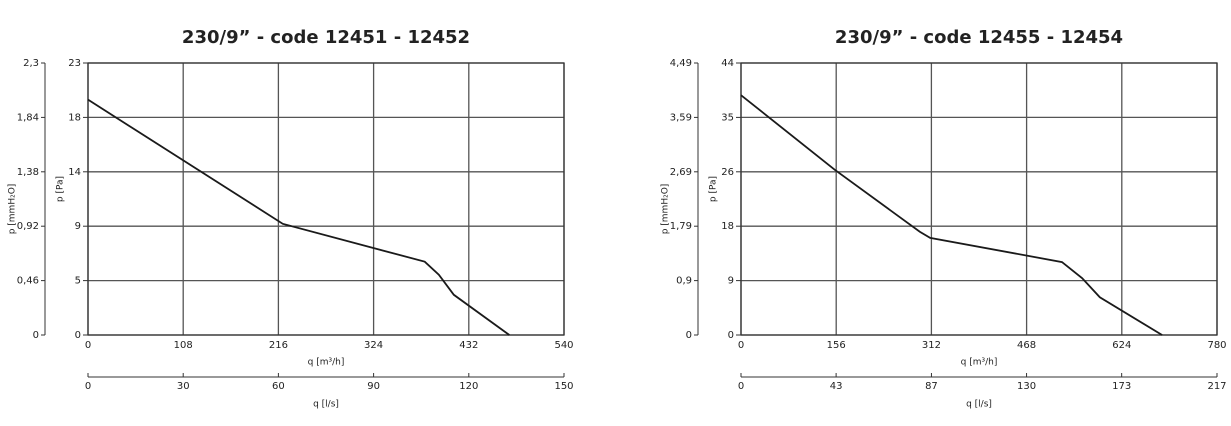  What do you see at coordinates (183, 386) in the screenshot?
I see `x2-tick-label: 30` at bounding box center [183, 386].